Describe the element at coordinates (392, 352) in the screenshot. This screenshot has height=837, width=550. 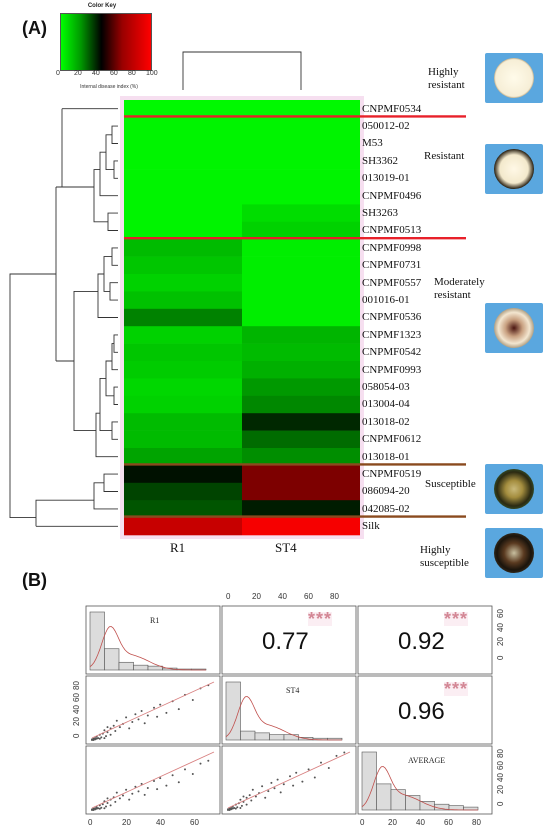
I see `heatmap-row-label: CNPMF0542` at that location.